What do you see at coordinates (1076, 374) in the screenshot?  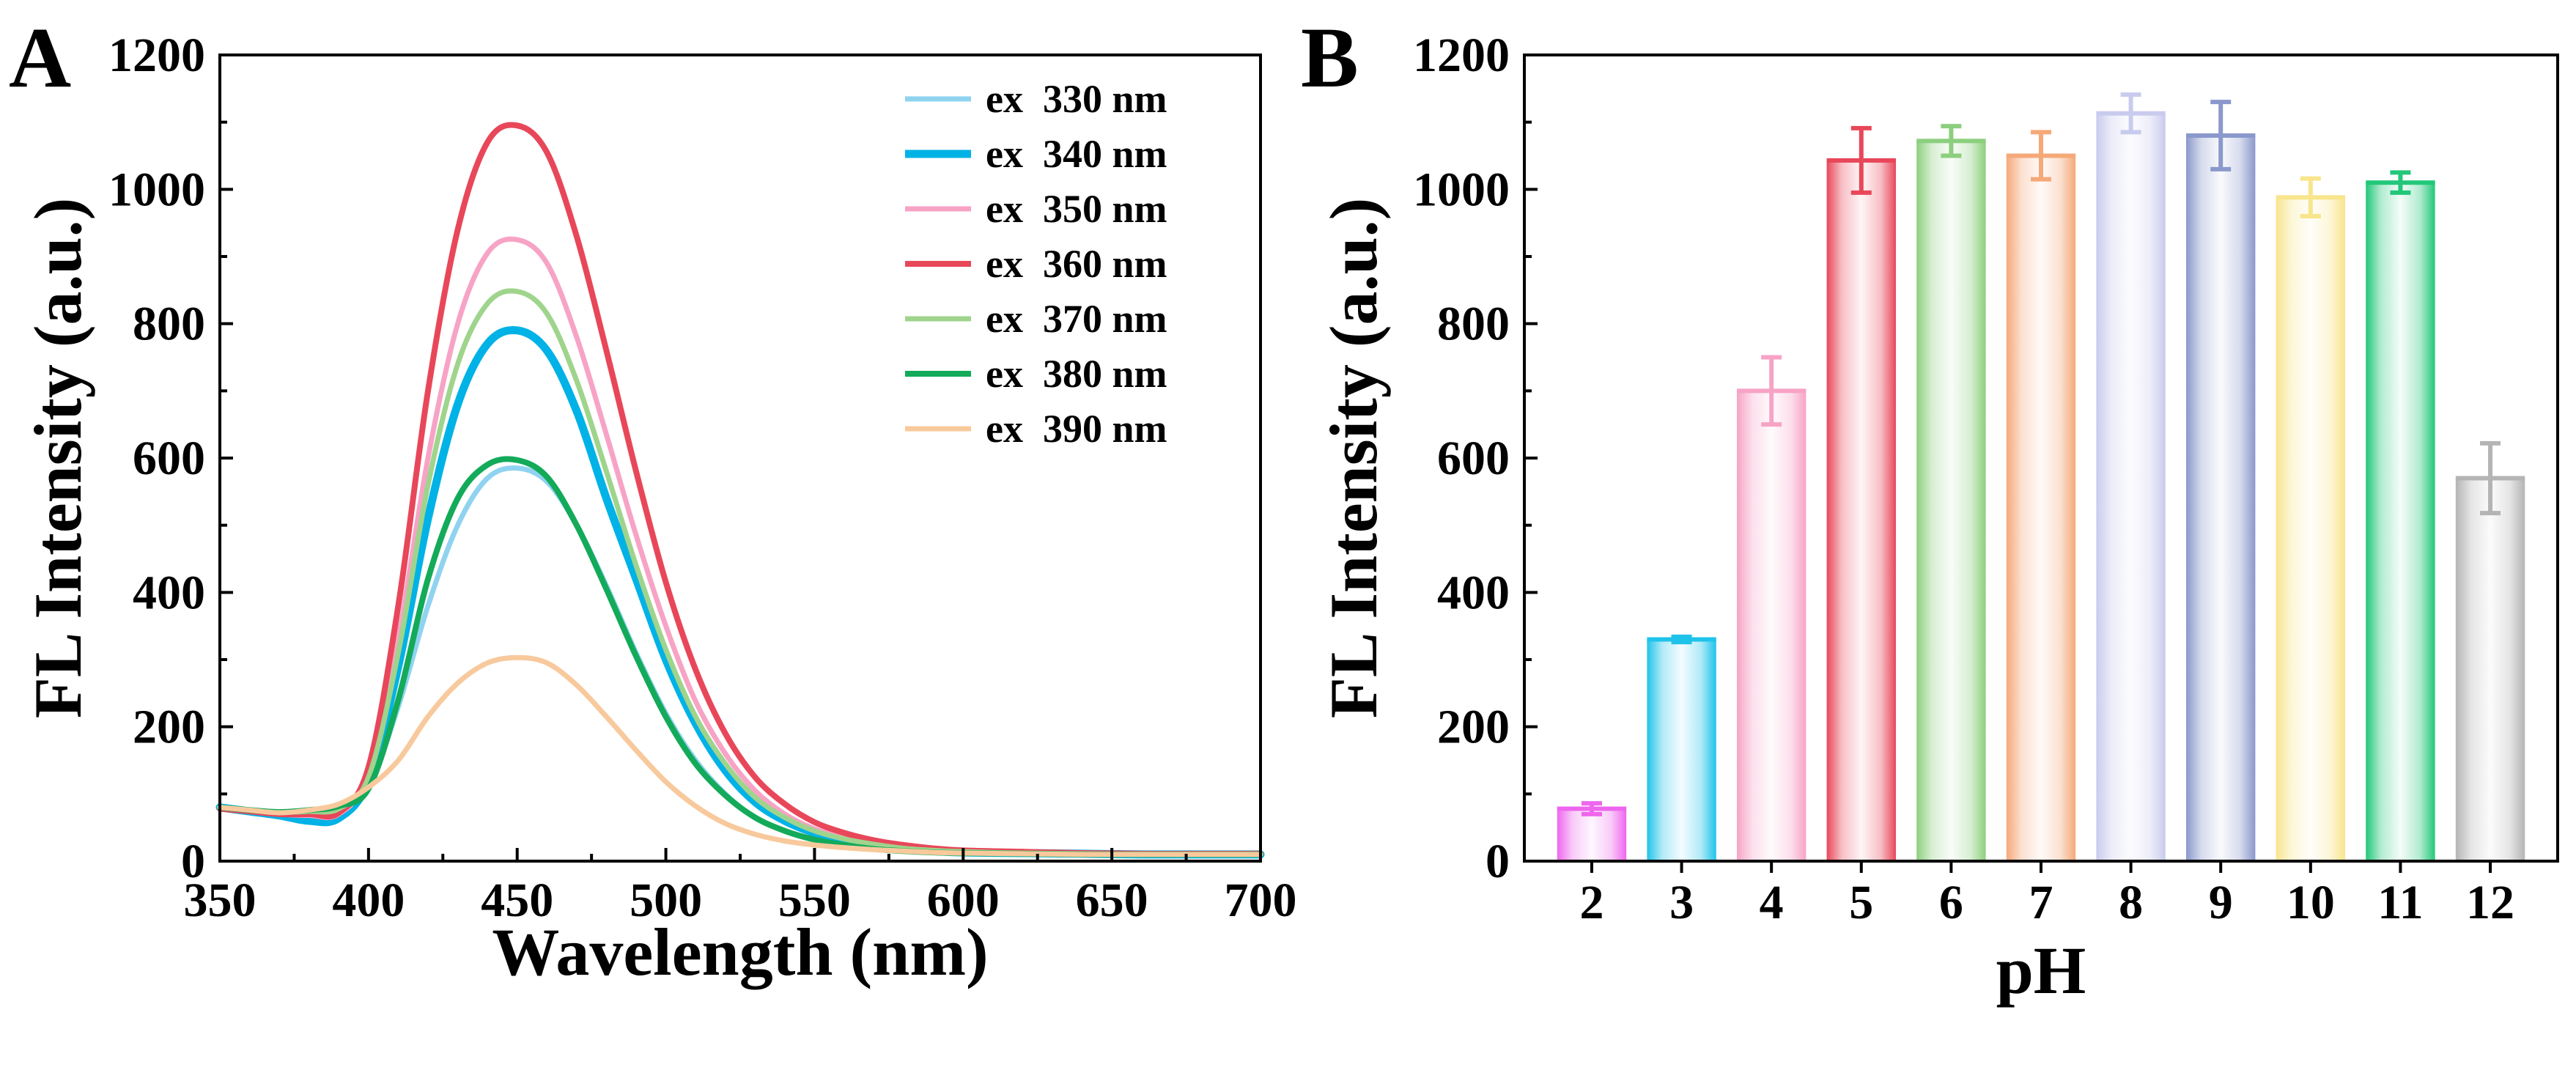 I see `legend-label: ex 380 nm` at bounding box center [1076, 374].